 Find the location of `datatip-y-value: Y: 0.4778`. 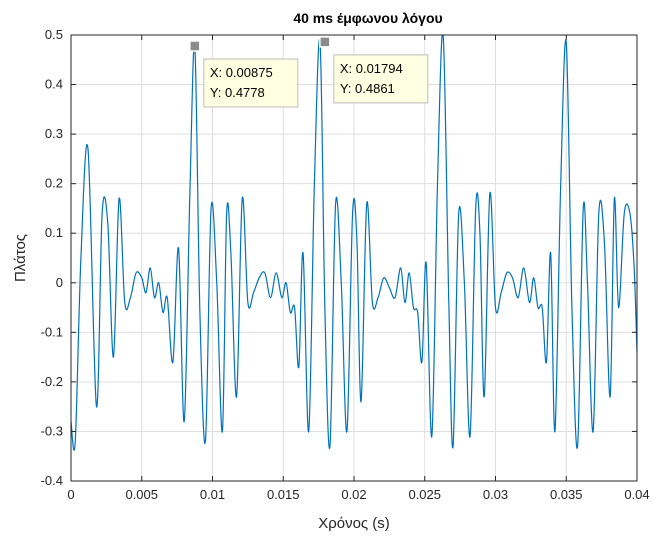

datatip-y-value: Y: 0.4778 is located at coordinates (237, 92).